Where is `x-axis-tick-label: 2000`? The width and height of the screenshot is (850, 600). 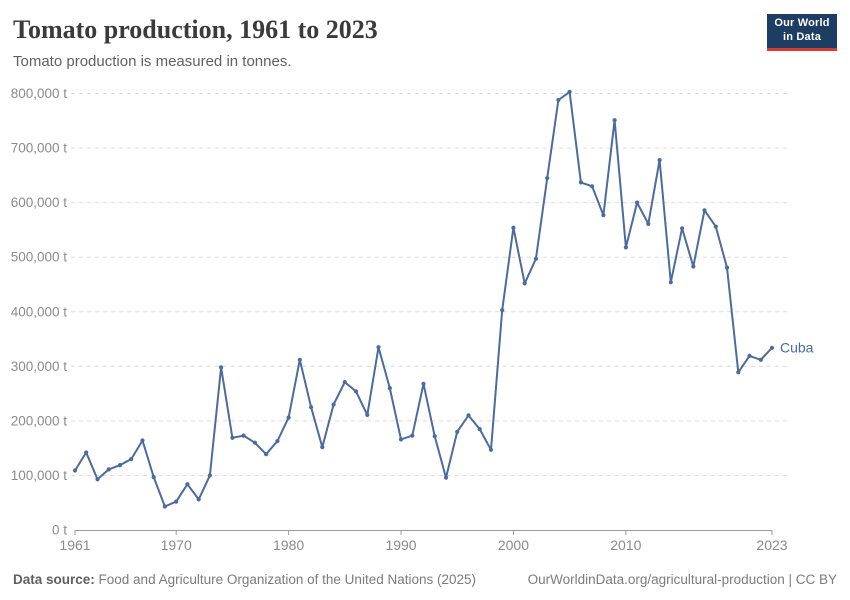 x-axis-tick-label: 2000 is located at coordinates (513, 545).